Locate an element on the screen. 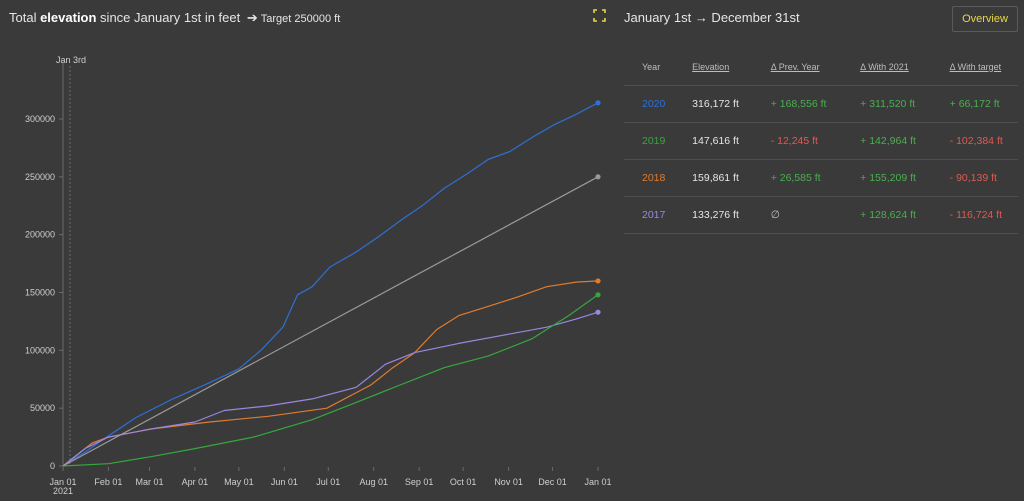  row-delta-target: - 116,724 ft is located at coordinates (974, 215).